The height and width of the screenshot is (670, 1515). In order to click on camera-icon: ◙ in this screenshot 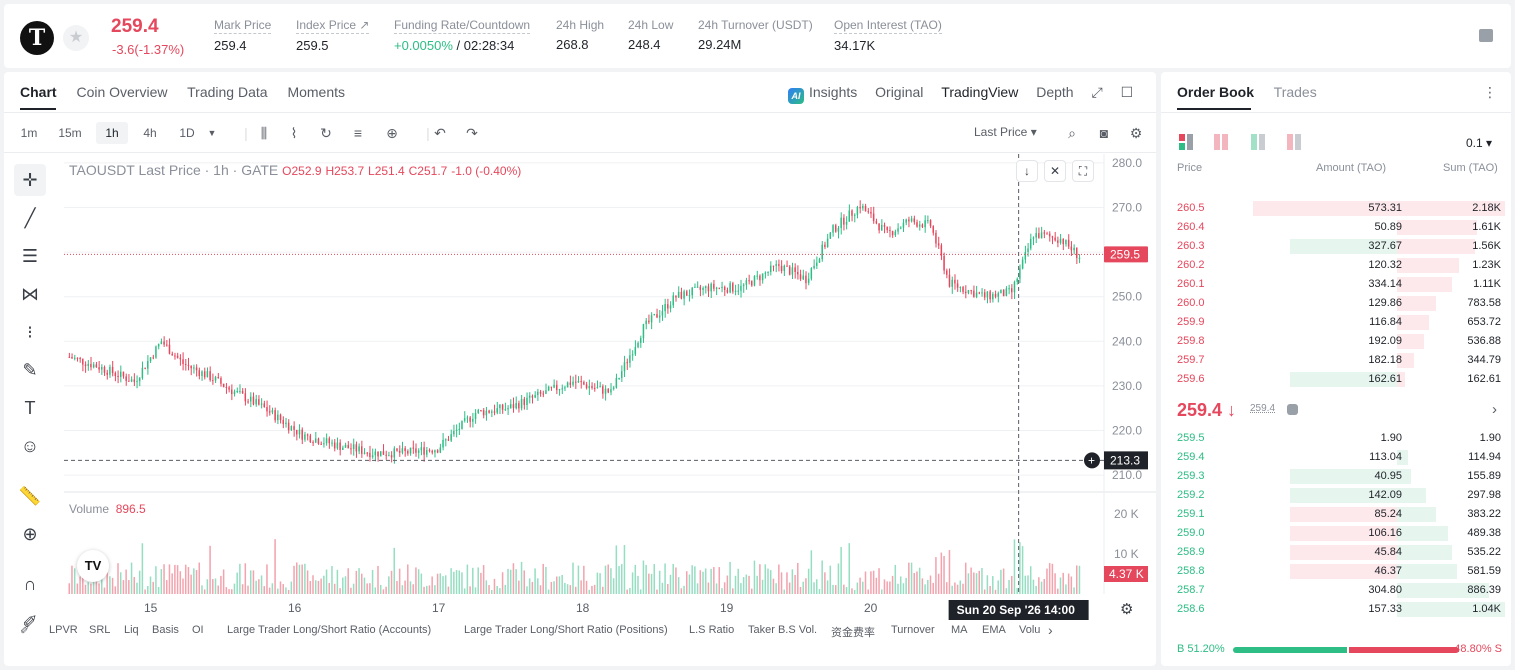, I will do `click(1104, 133)`.